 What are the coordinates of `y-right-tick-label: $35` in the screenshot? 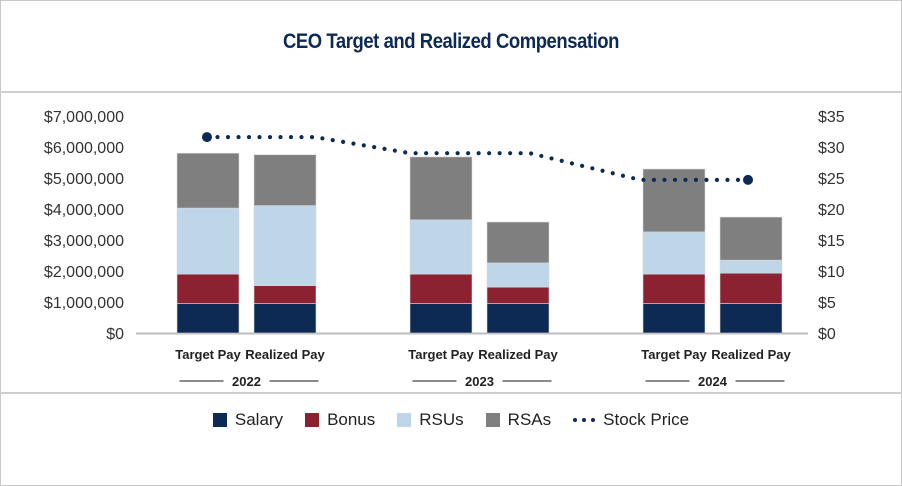 It's located at (831, 117).